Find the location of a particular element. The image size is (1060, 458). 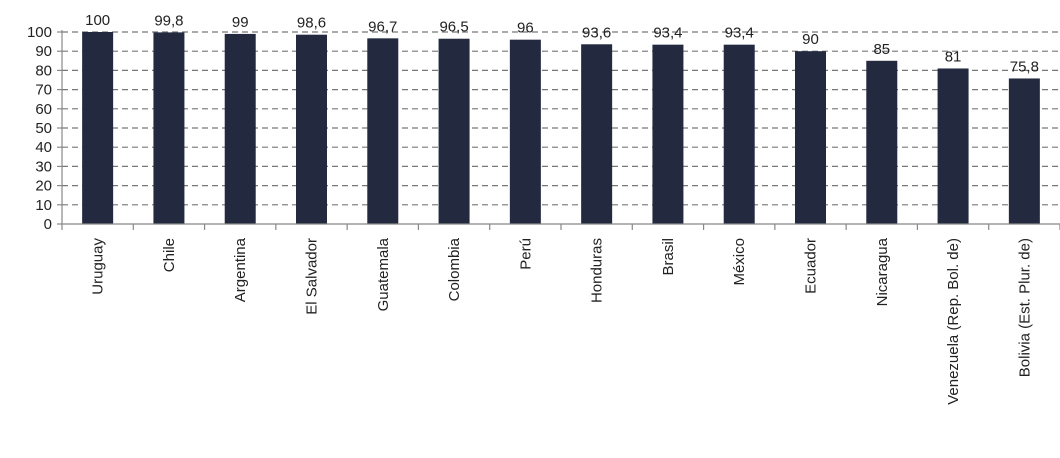

bar-honduras is located at coordinates (597, 134).